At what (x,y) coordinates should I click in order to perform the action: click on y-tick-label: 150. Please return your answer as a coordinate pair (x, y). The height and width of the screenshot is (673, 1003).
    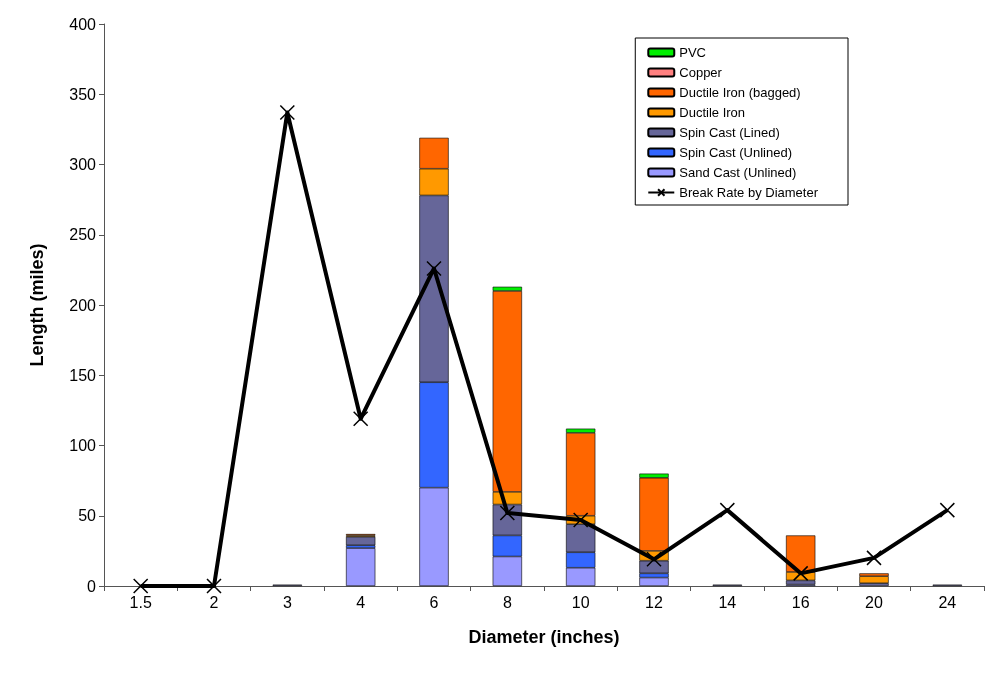
    Looking at the image, I should click on (83, 375).